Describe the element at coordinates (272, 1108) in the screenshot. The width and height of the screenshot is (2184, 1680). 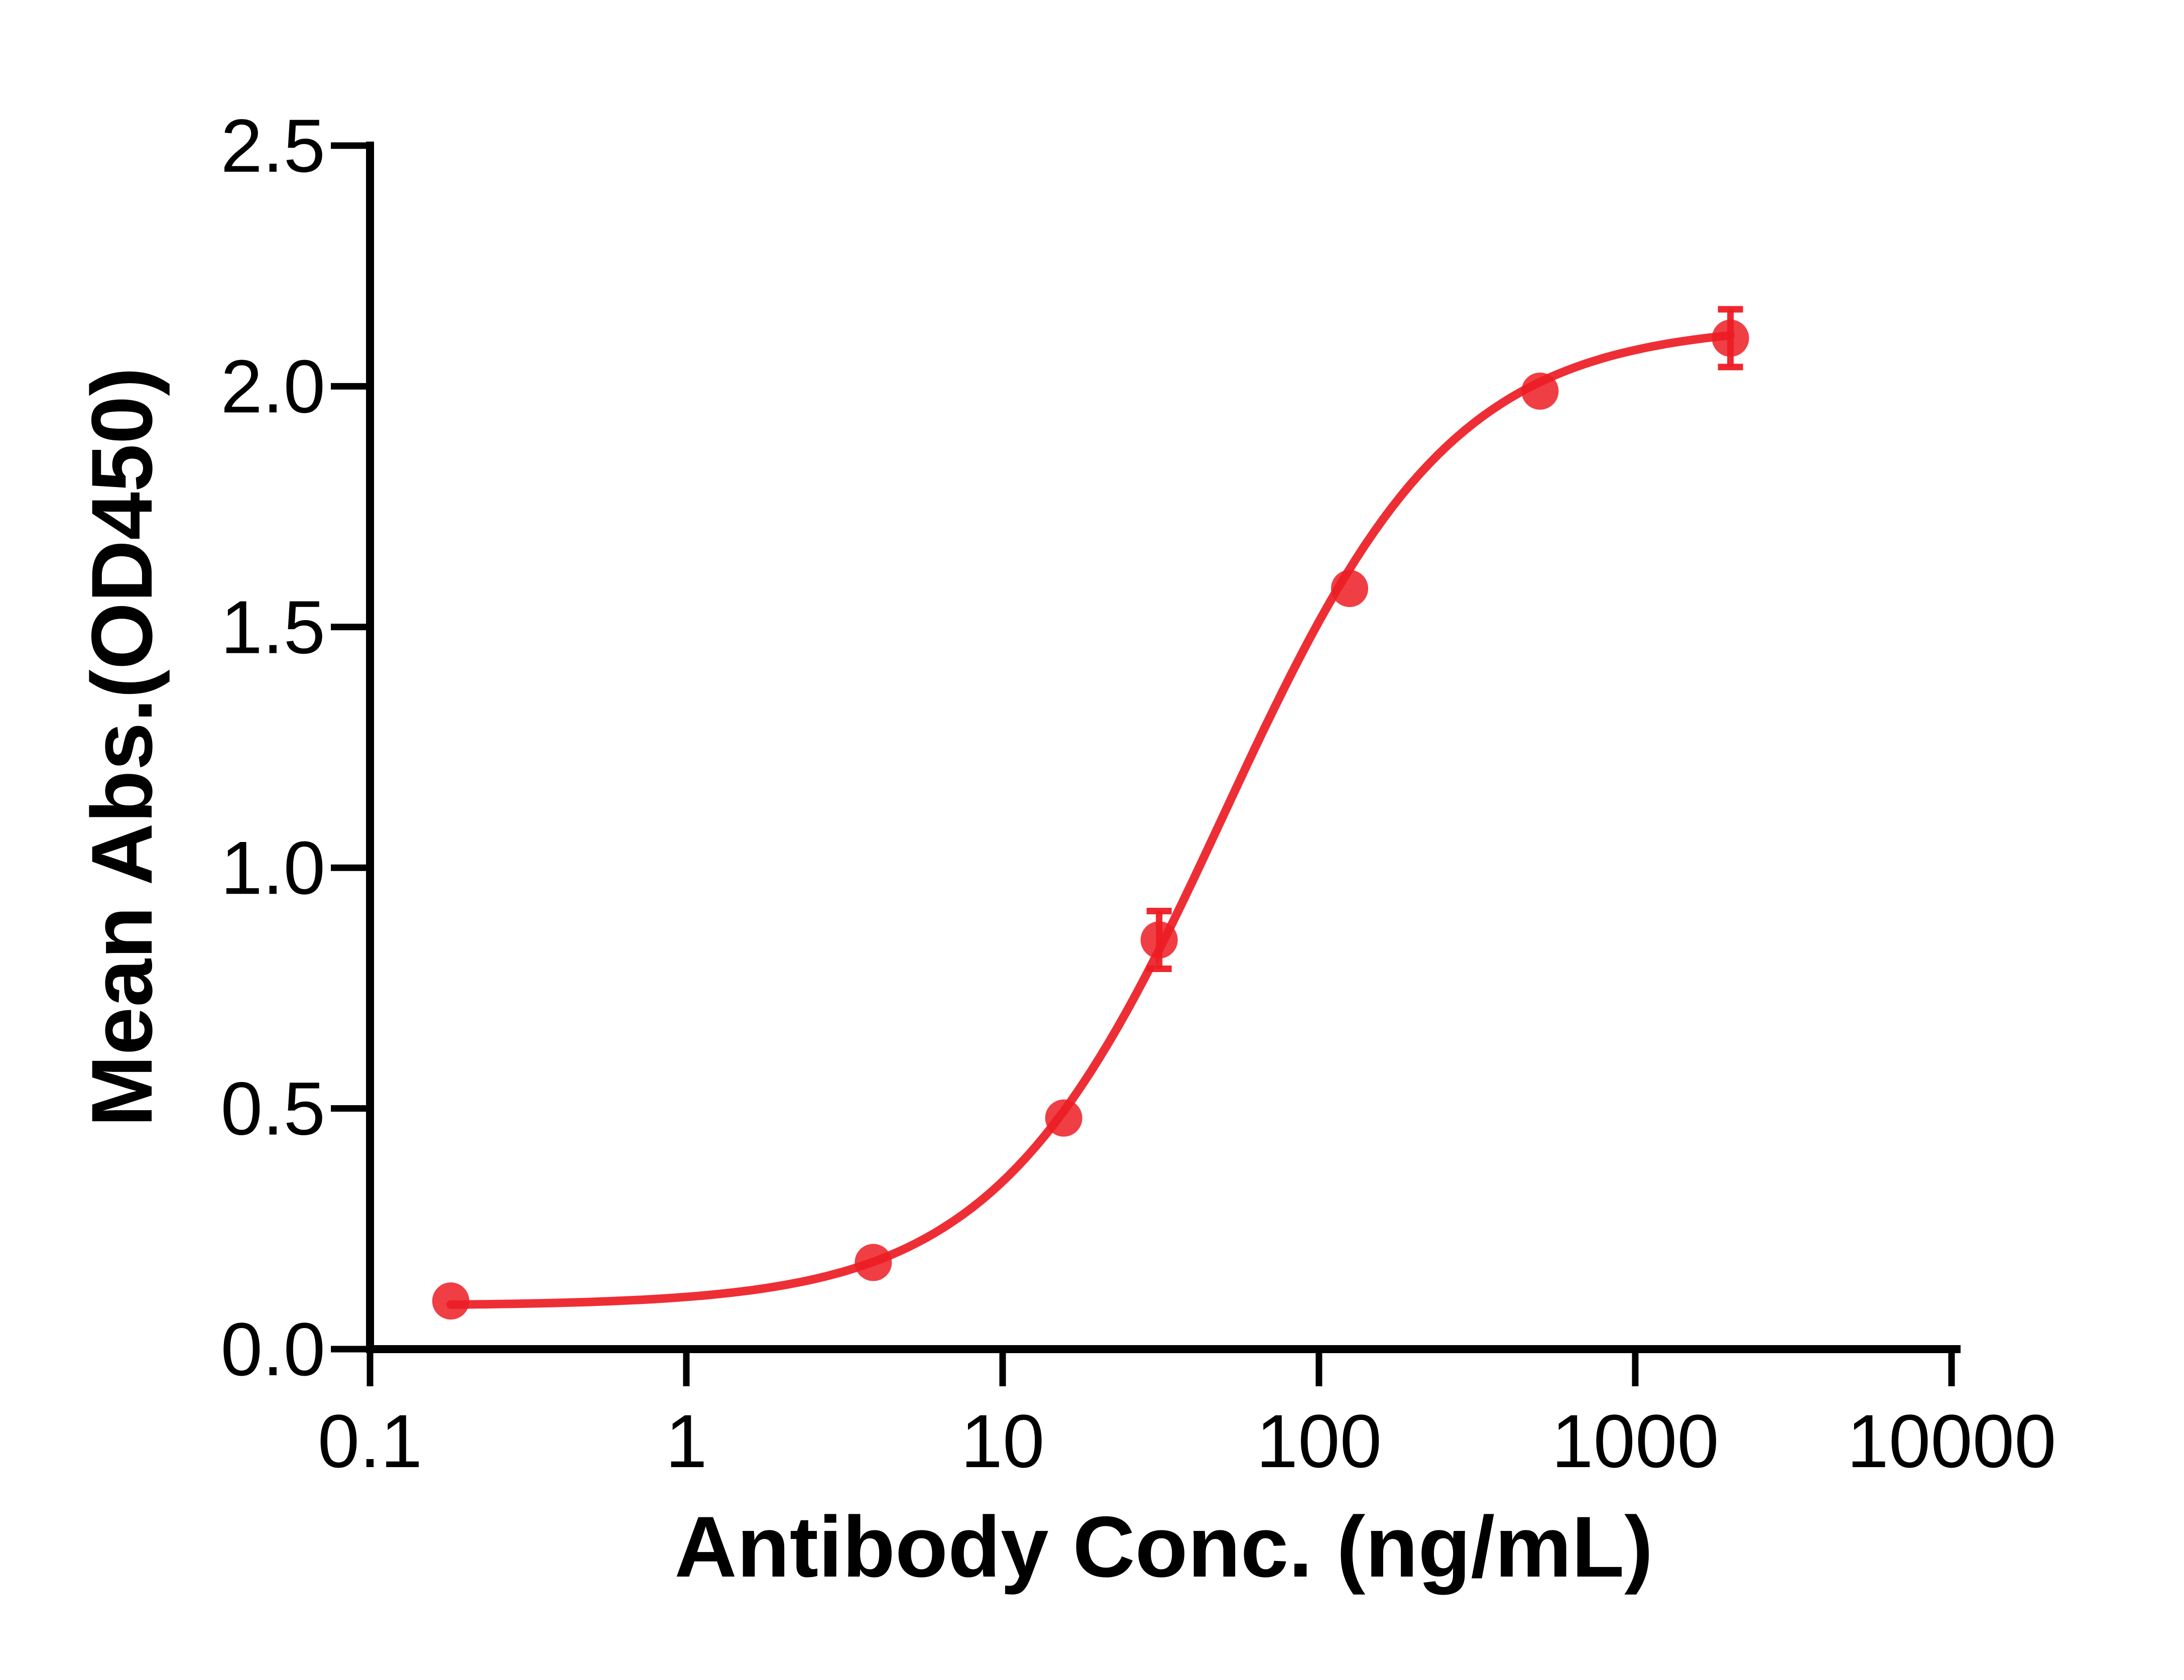
I see `y-tick-label: 0.5` at that location.